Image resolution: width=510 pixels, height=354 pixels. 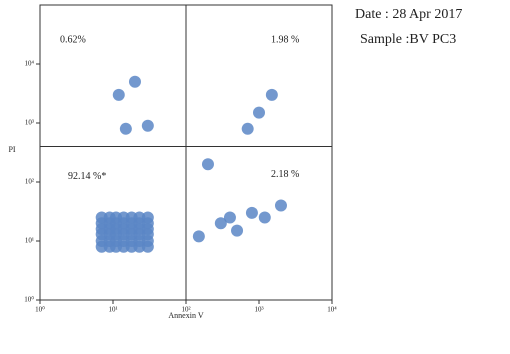 What do you see at coordinates (408, 14) in the screenshot?
I see `date: Date : 28 Apr 2017` at bounding box center [408, 14].